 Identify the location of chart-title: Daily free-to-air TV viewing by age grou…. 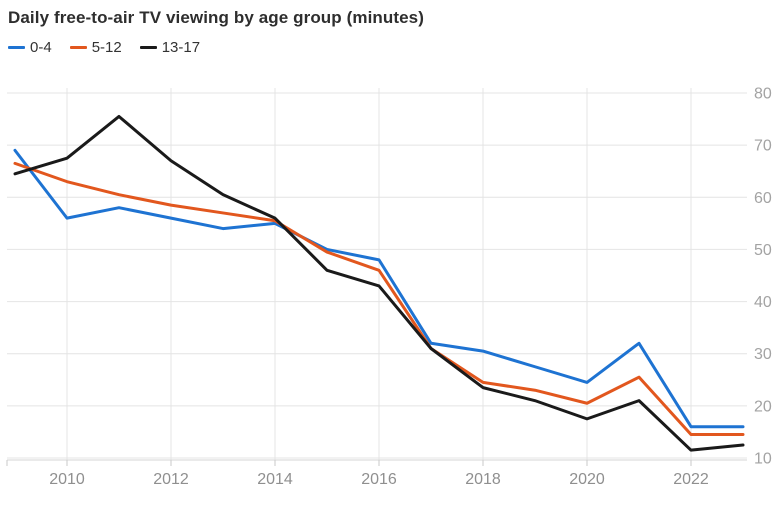
(216, 17).